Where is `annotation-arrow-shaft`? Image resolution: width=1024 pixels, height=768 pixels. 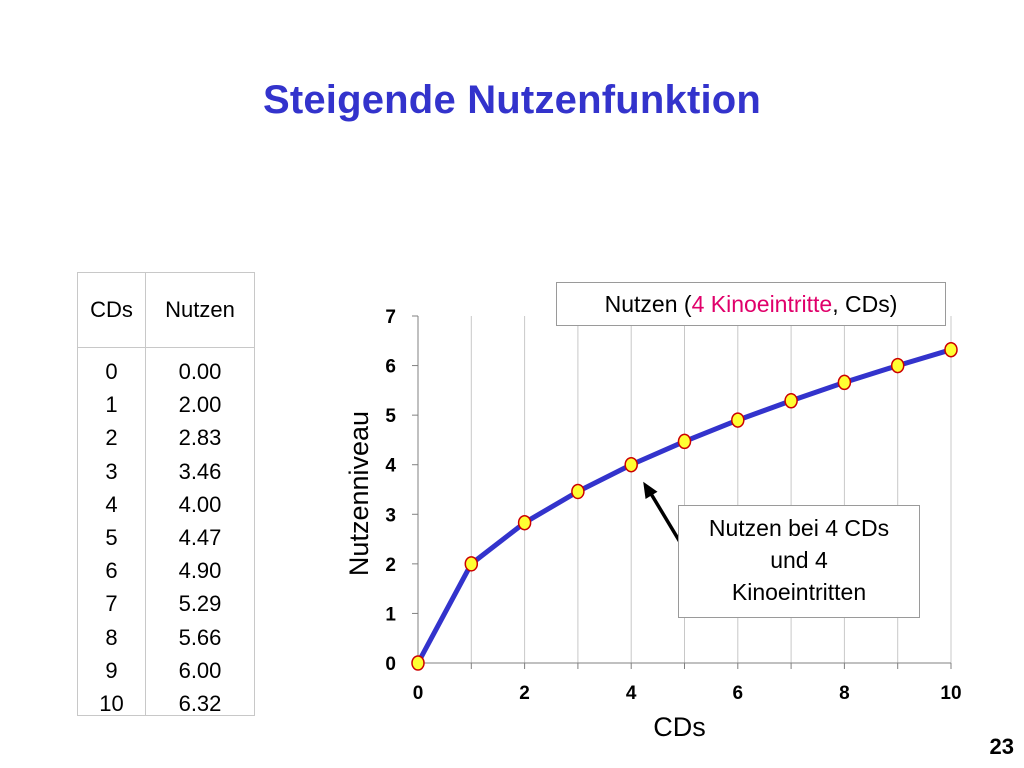
annotation-arrow-shaft is located at coordinates (664, 516).